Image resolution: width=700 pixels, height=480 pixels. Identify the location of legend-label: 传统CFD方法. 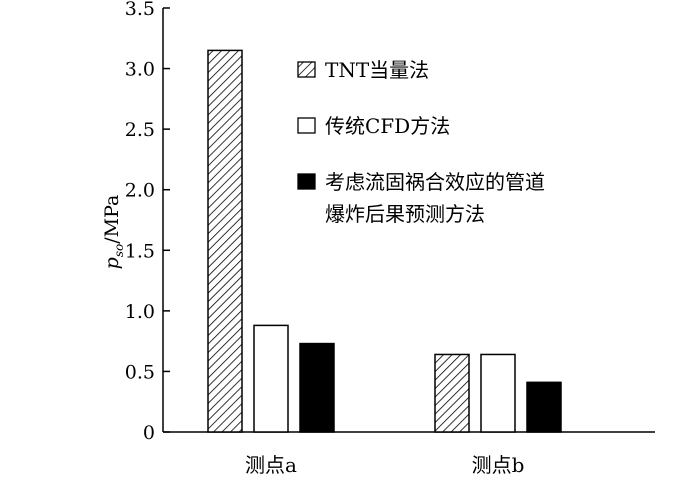
(387, 126).